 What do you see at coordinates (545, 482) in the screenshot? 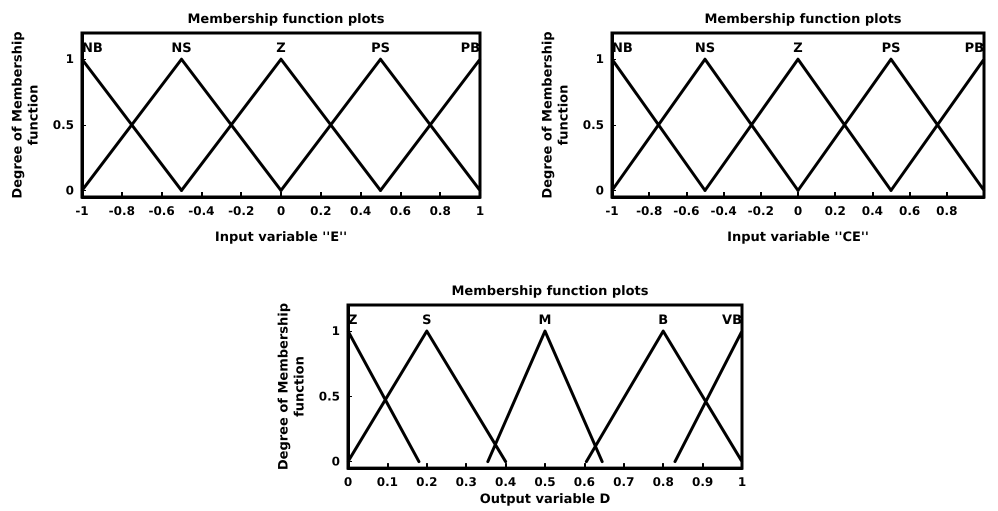
I see `x-tick-label: 0.5` at bounding box center [545, 482].